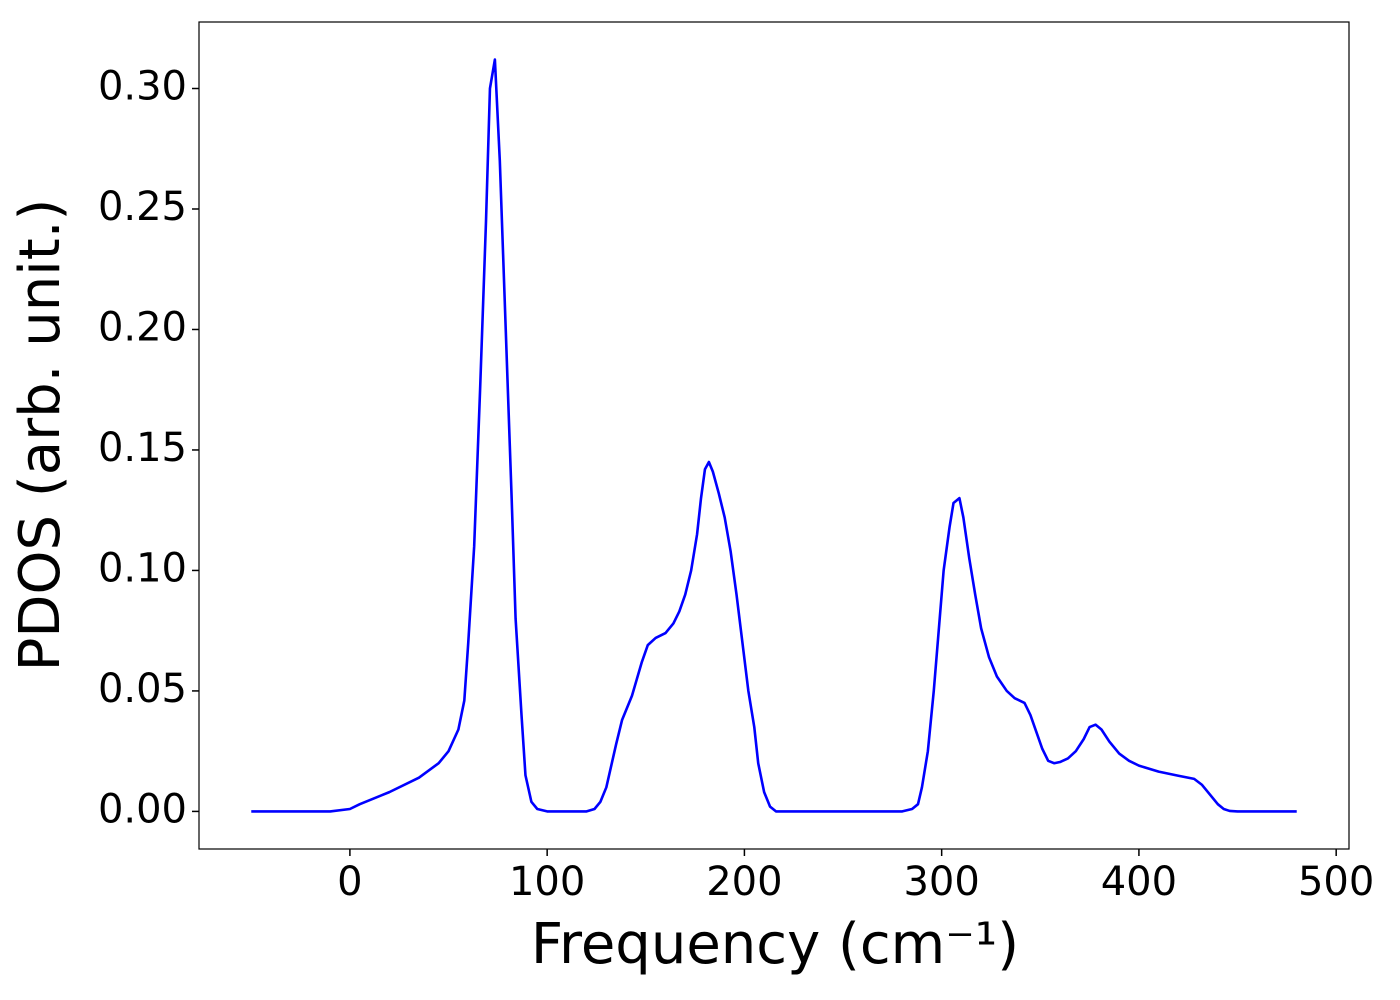  Describe the element at coordinates (40, 435) in the screenshot. I see `y-axis-label: PDOS (arb. unit.)` at that location.